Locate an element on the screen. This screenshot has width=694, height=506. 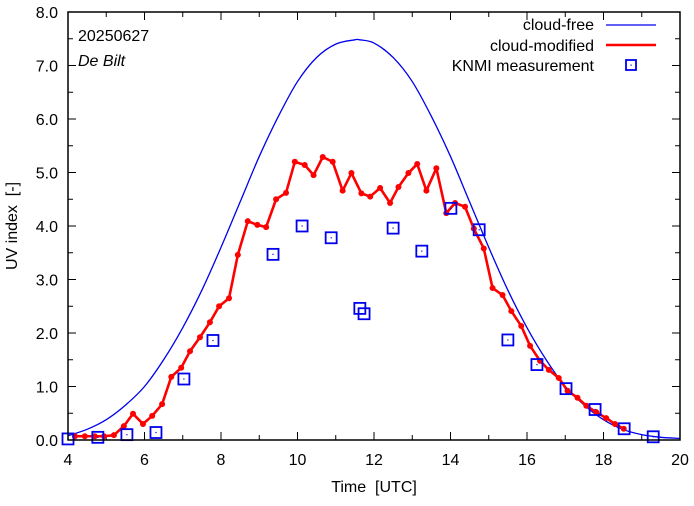
legend-label-cloud-modified: cloud-modified is located at coordinates (542, 46).